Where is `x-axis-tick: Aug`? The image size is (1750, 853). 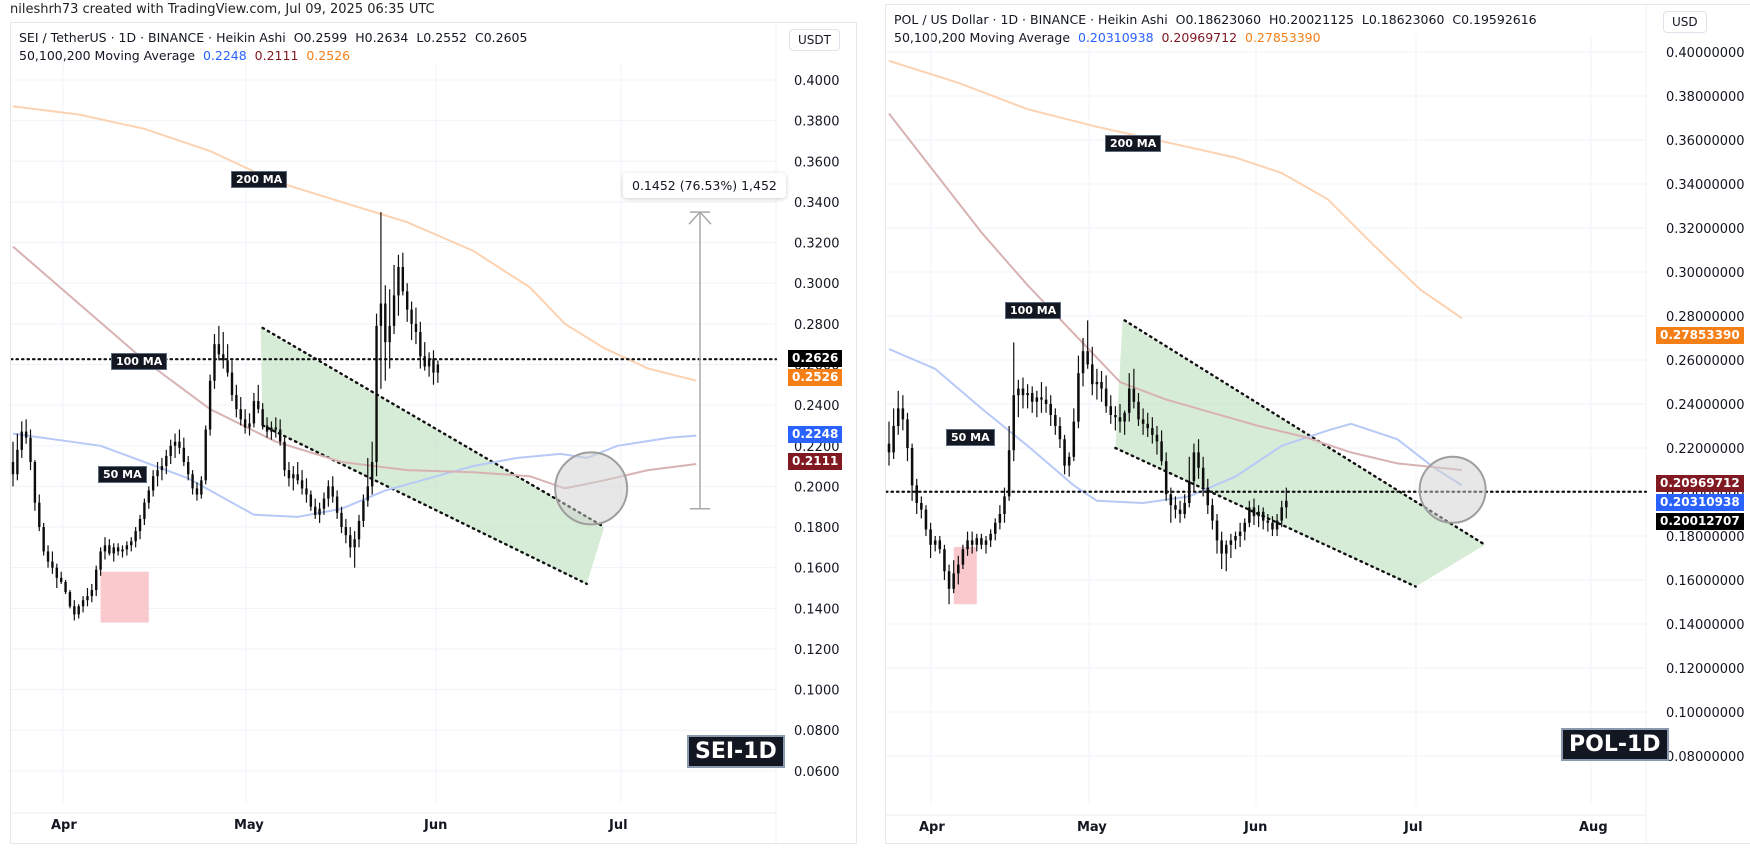
x-axis-tick: Aug is located at coordinates (1593, 827).